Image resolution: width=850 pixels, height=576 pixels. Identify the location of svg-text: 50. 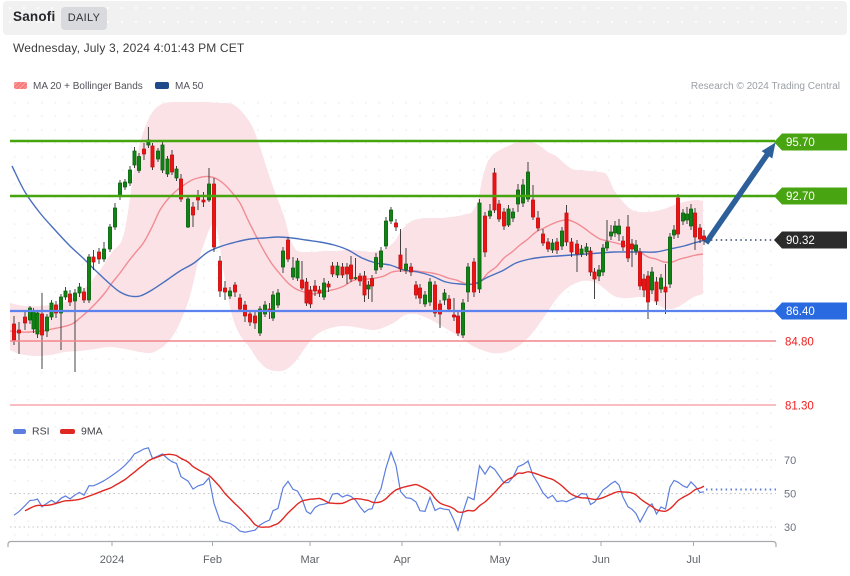
(790, 495).